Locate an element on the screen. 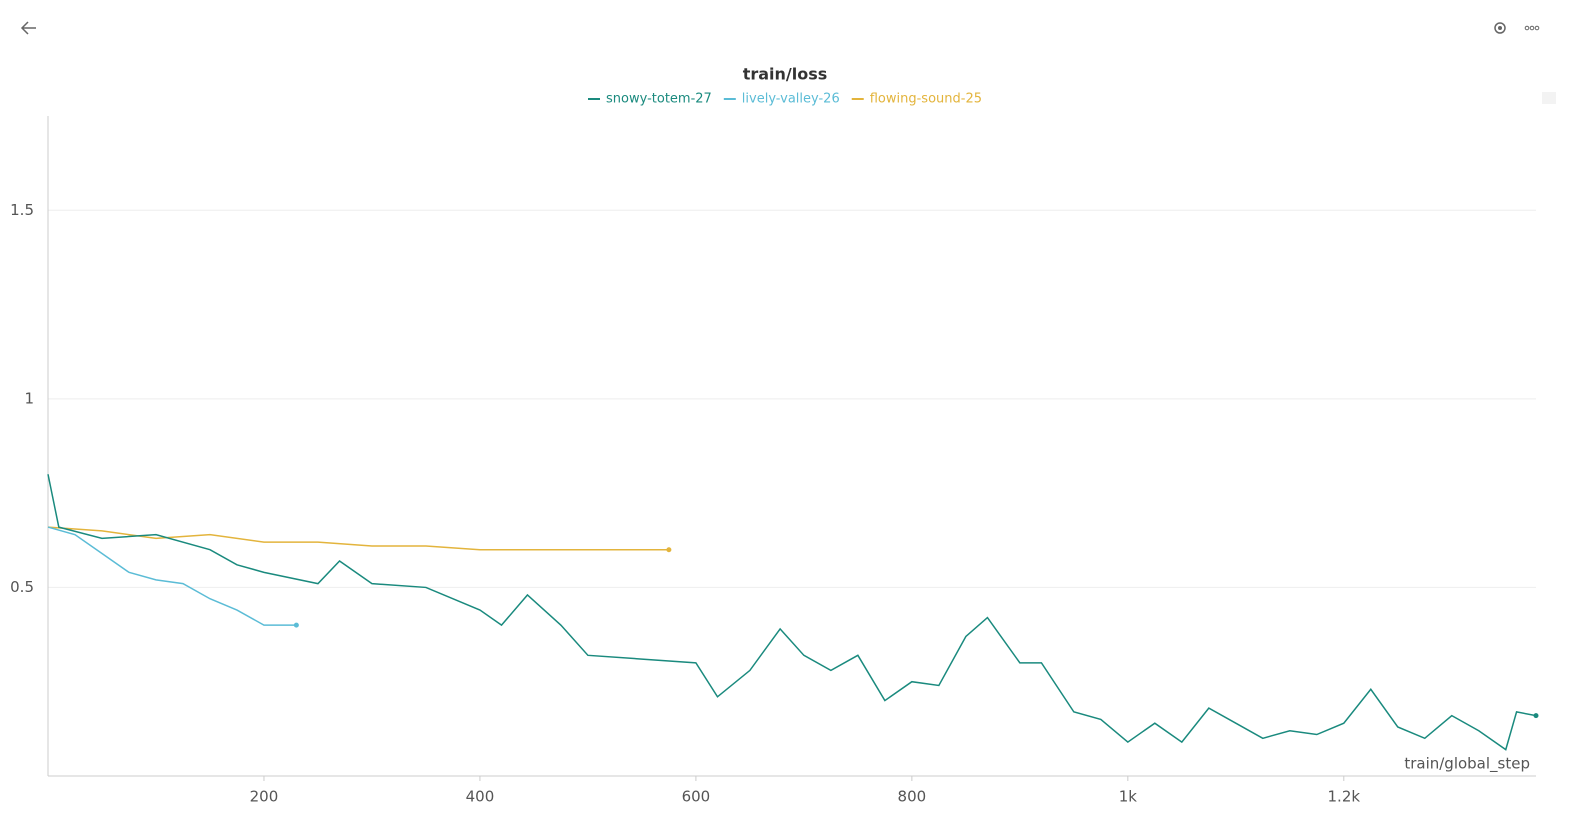 Image resolution: width=1574 pixels, height=821 pixels. x-tick-label: 200 is located at coordinates (264, 797).